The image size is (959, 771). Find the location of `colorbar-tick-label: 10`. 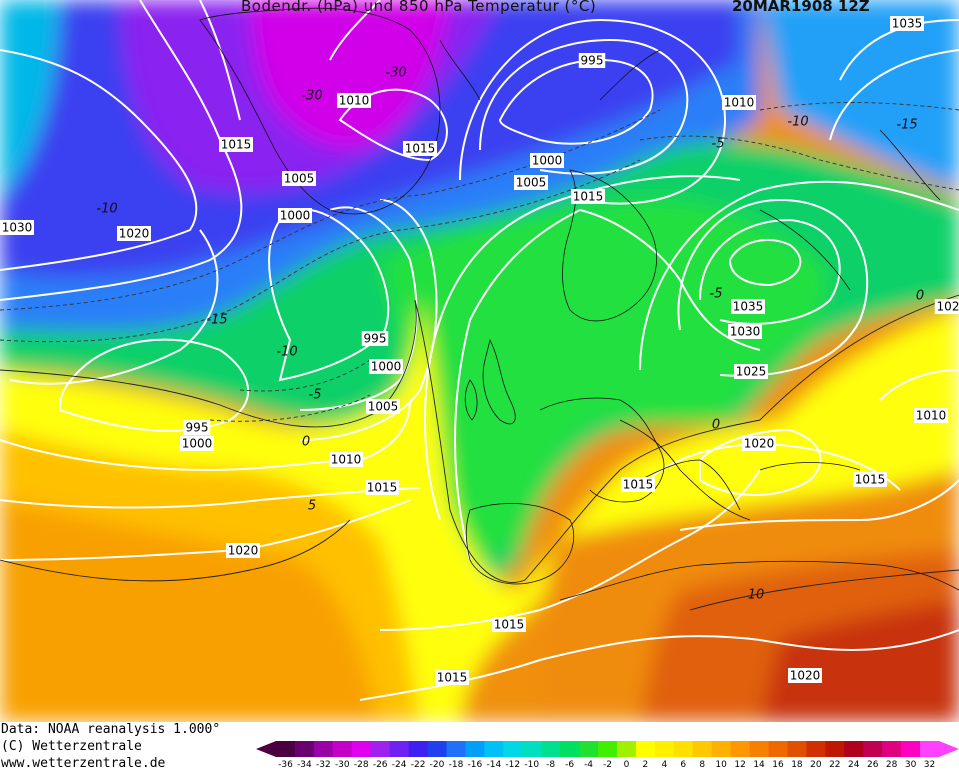

colorbar-tick-label: 10 is located at coordinates (721, 765).